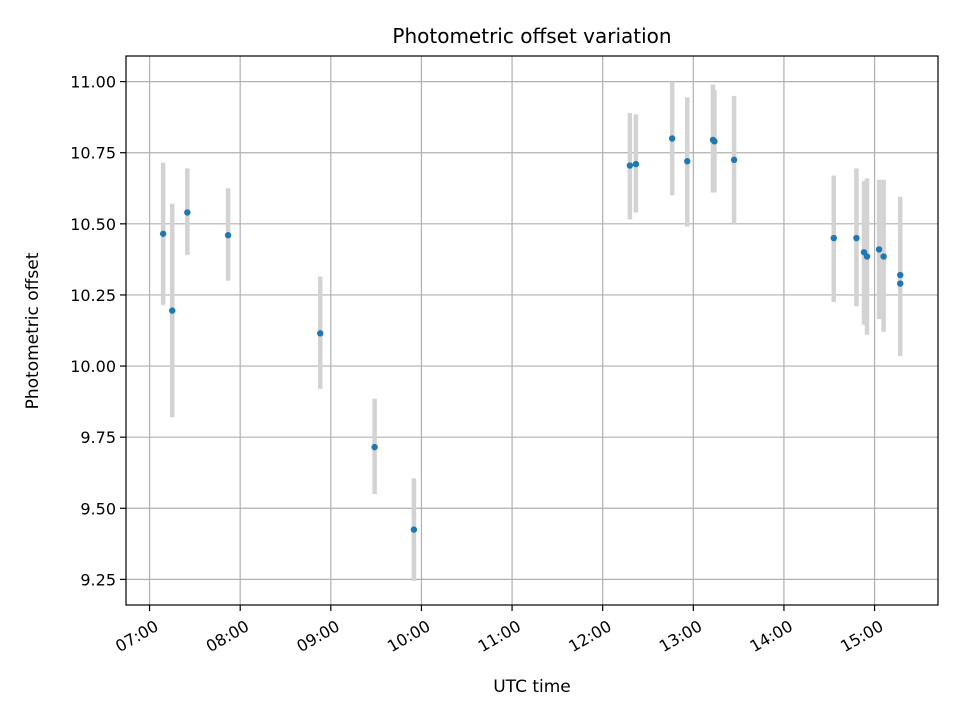 Image resolution: width=960 pixels, height=720 pixels. I want to click on y-tick-label: 10.50, so click(93, 224).